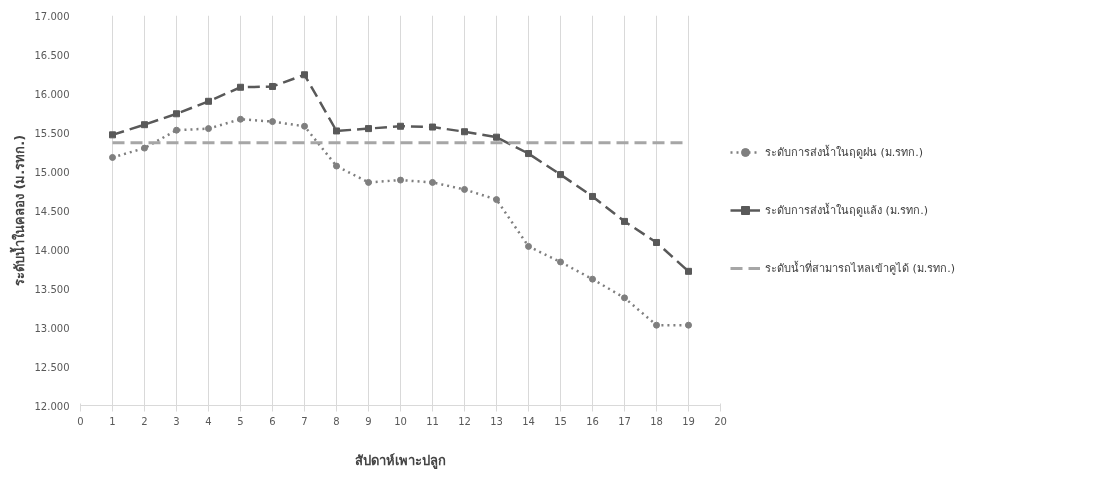 This screenshot has height=486, width=1114. Describe the element at coordinates (847, 210) in the screenshot. I see `legend-label: ระดับการส่งน้ำในฤดูแล้ง (ม.รทก.)` at that location.